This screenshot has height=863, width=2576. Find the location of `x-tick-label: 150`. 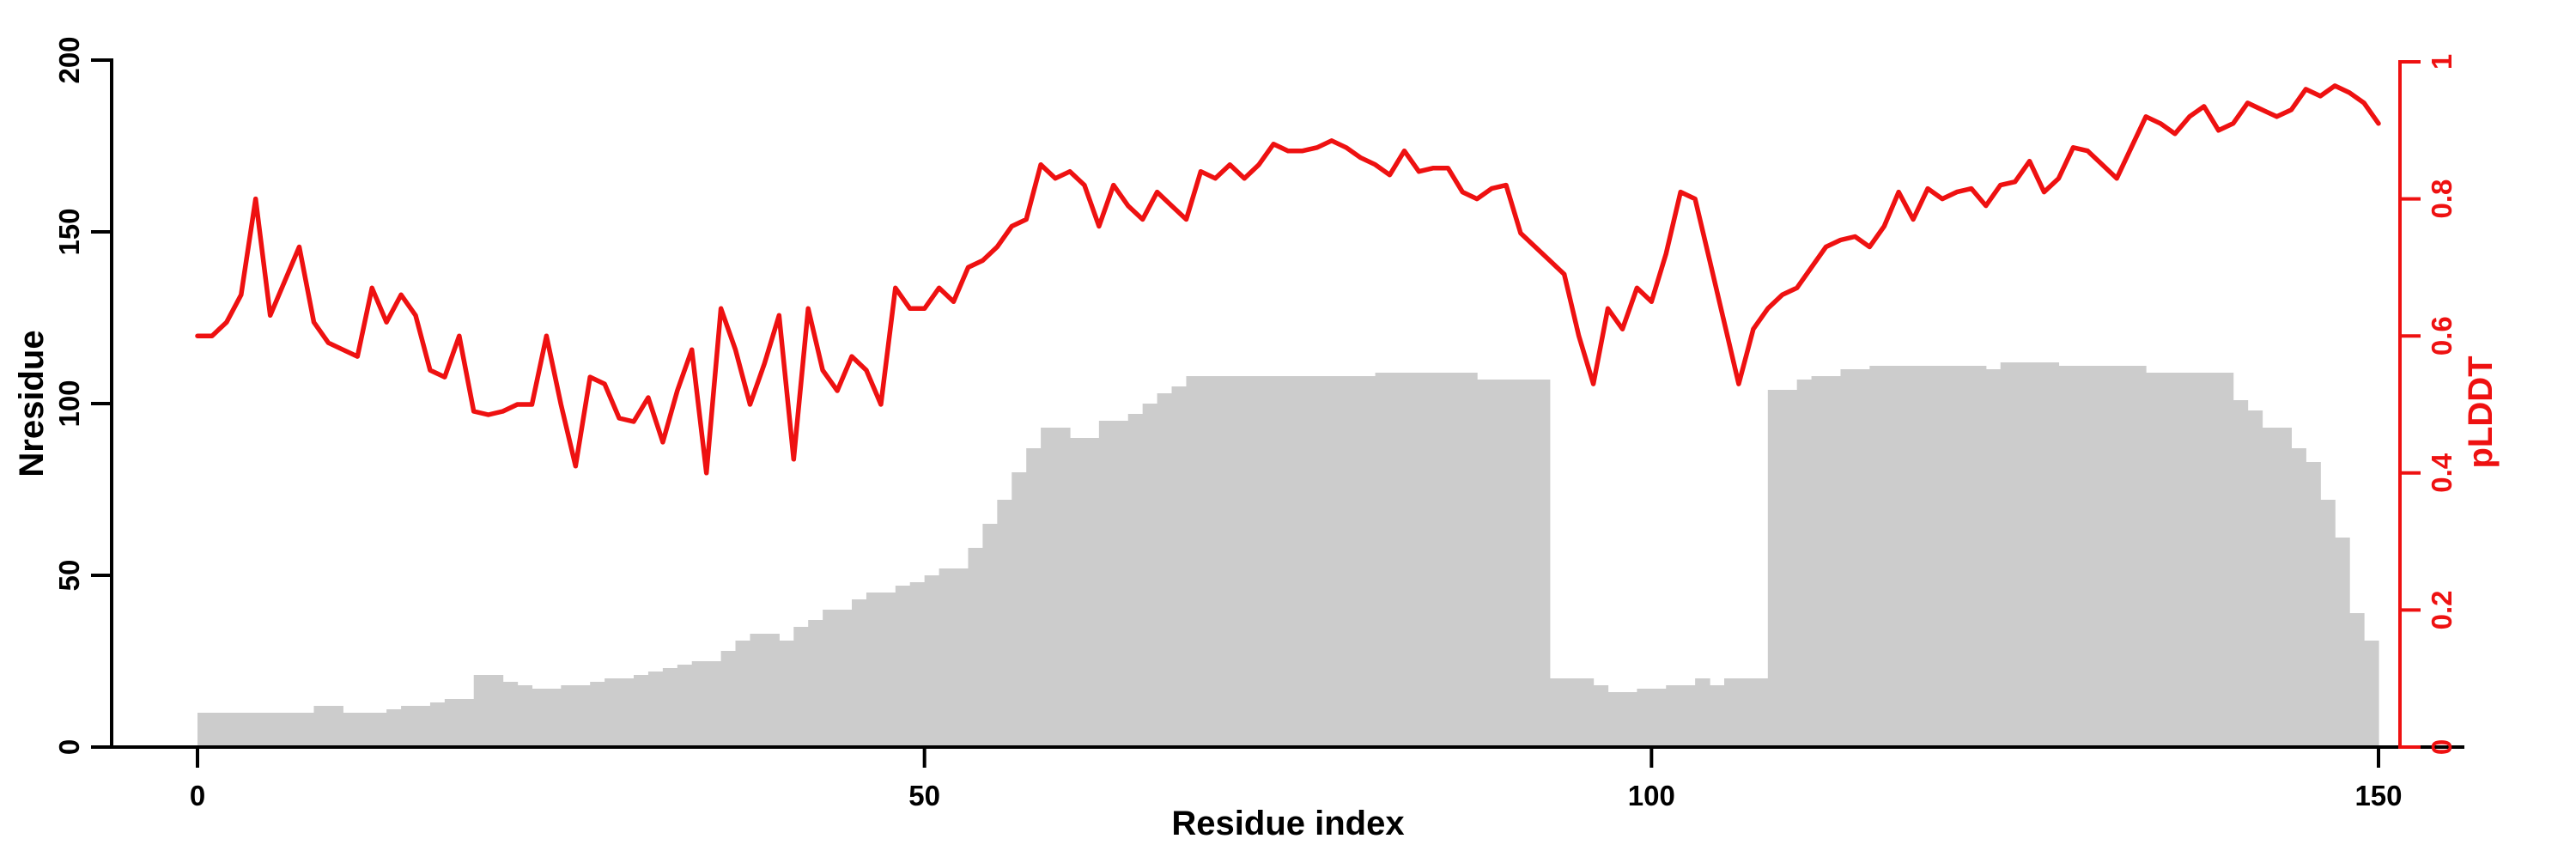

x-tick-label: 150 is located at coordinates (2378, 796).